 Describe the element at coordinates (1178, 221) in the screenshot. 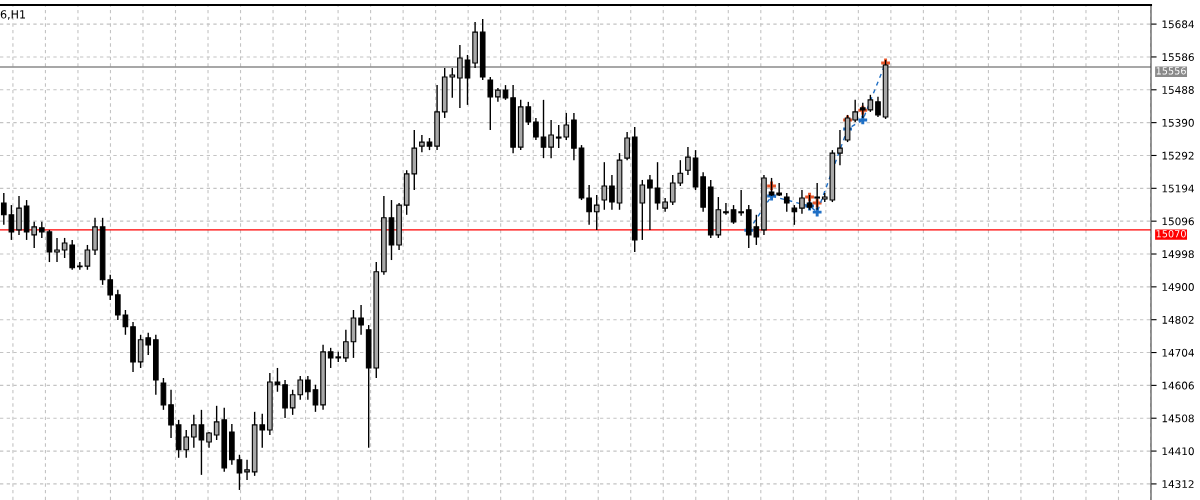

I see `y-tick-label: 15096` at that location.